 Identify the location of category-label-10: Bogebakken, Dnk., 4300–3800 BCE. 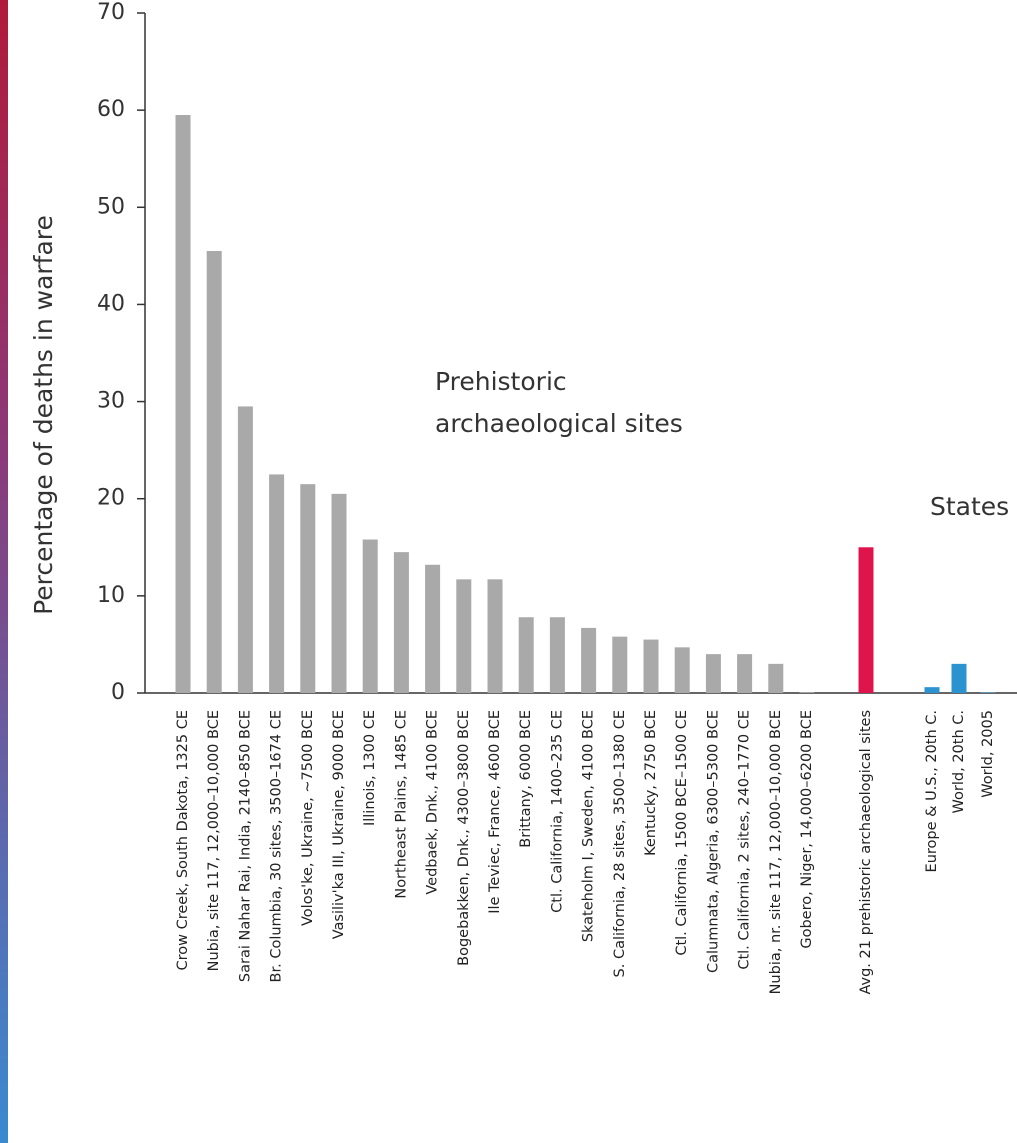
(464, 838).